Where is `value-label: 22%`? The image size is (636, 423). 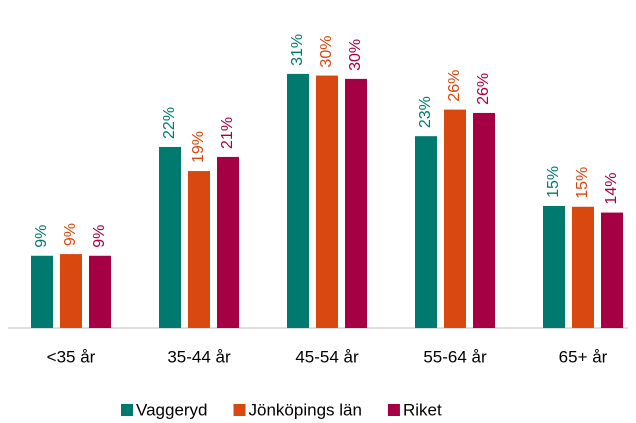
value-label: 22% is located at coordinates (169, 123).